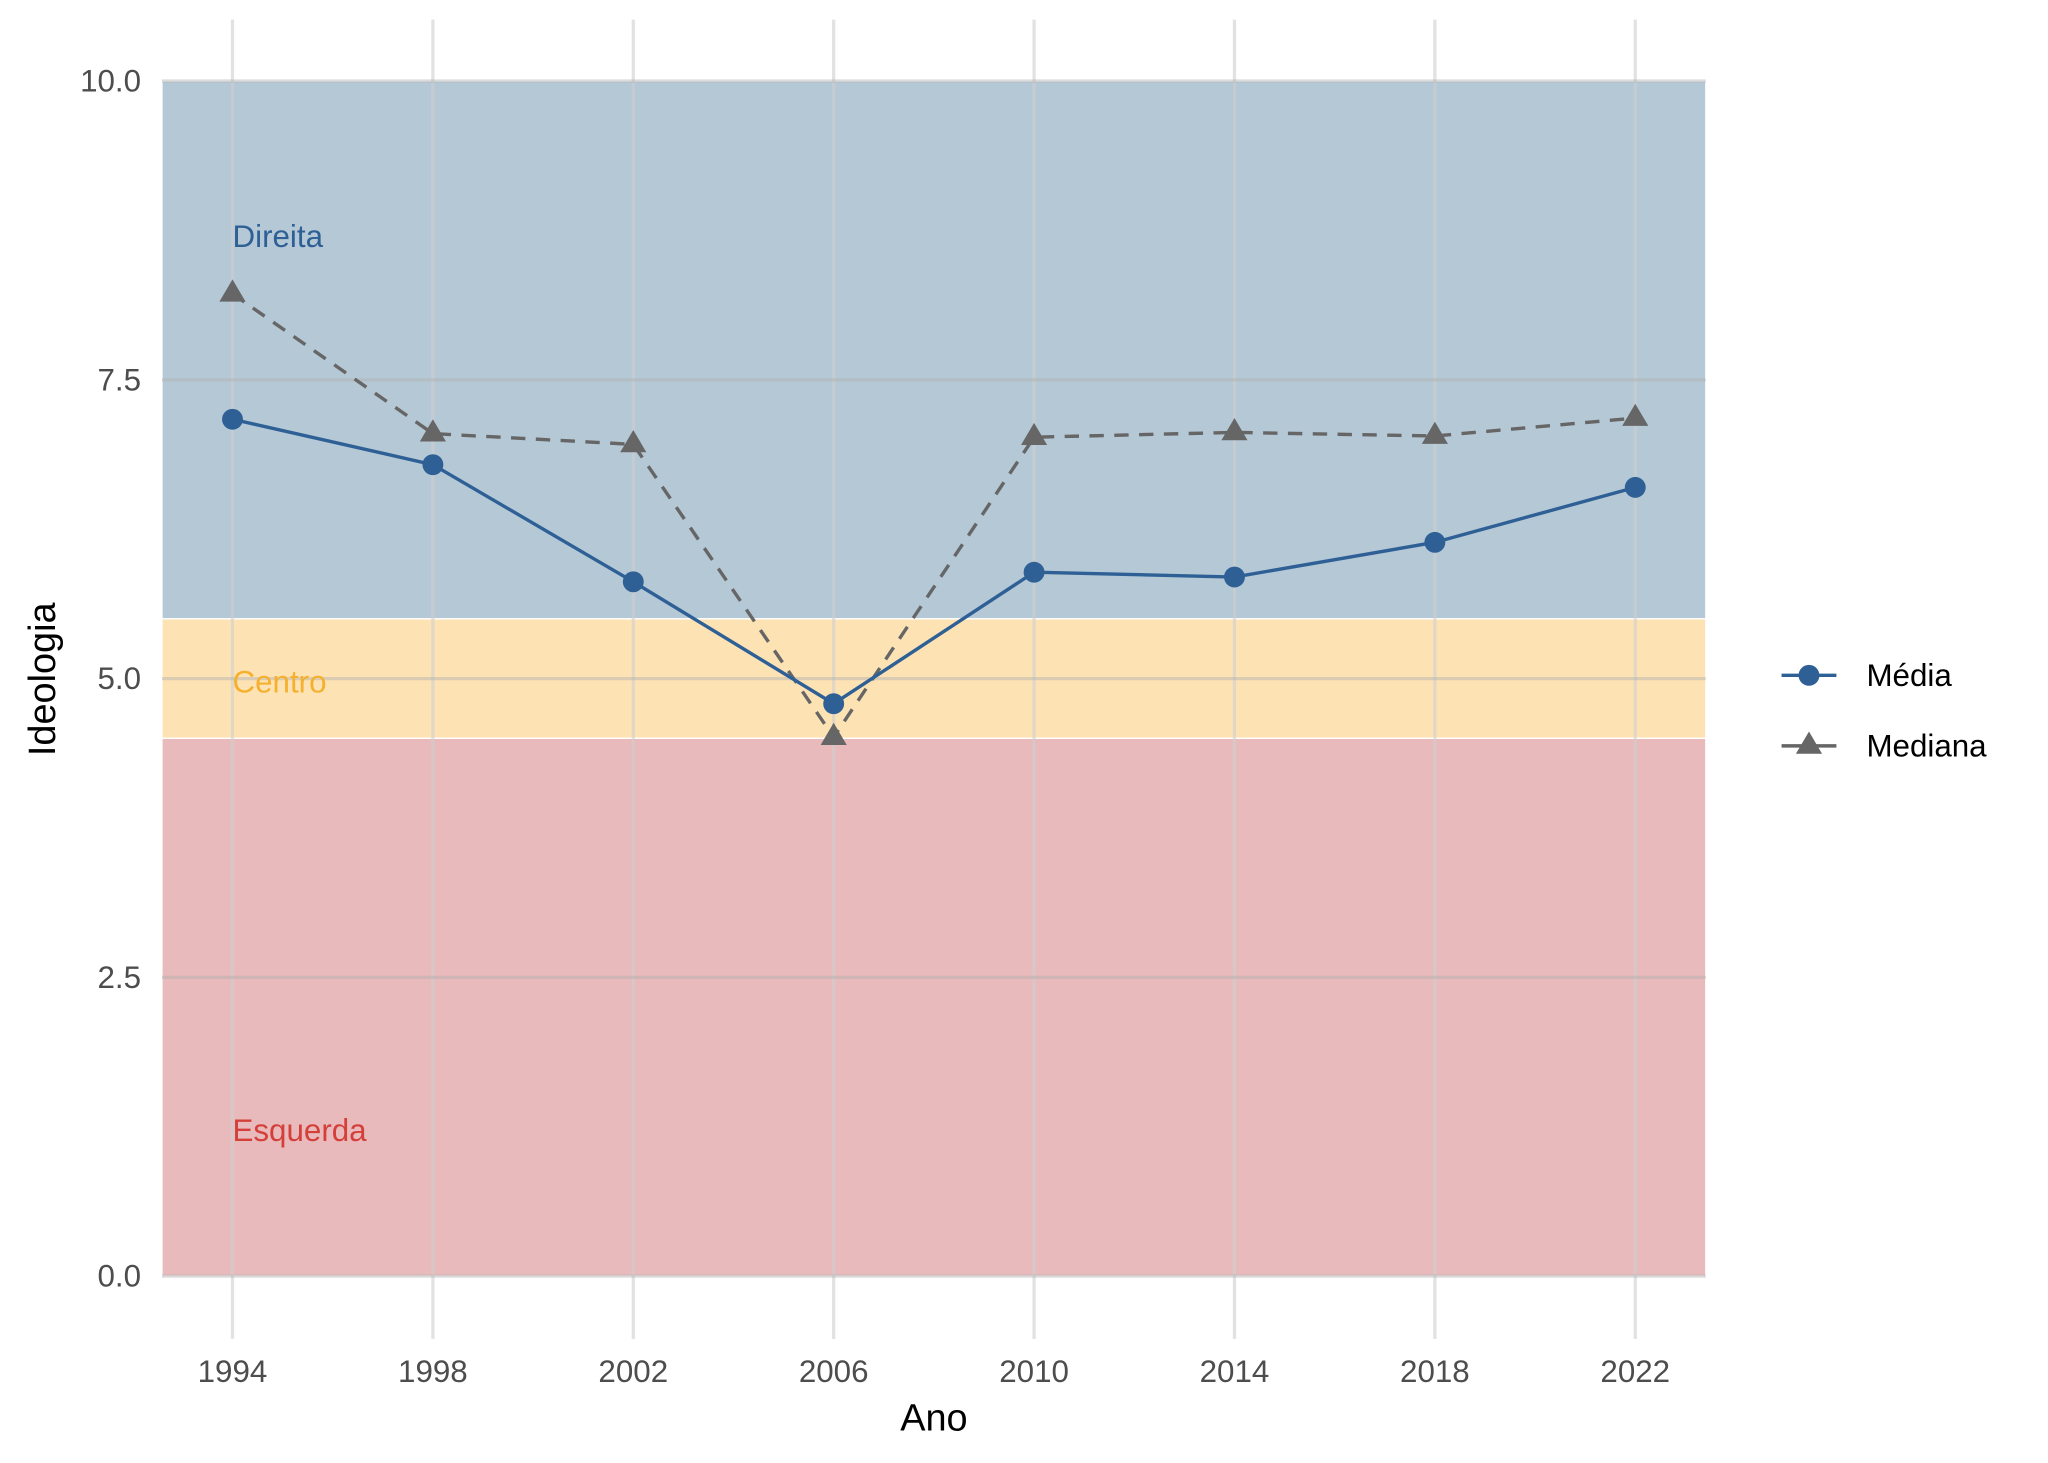 The image size is (2048, 1463). Describe the element at coordinates (1235, 1371) in the screenshot. I see `x-tick-label: 2014` at that location.